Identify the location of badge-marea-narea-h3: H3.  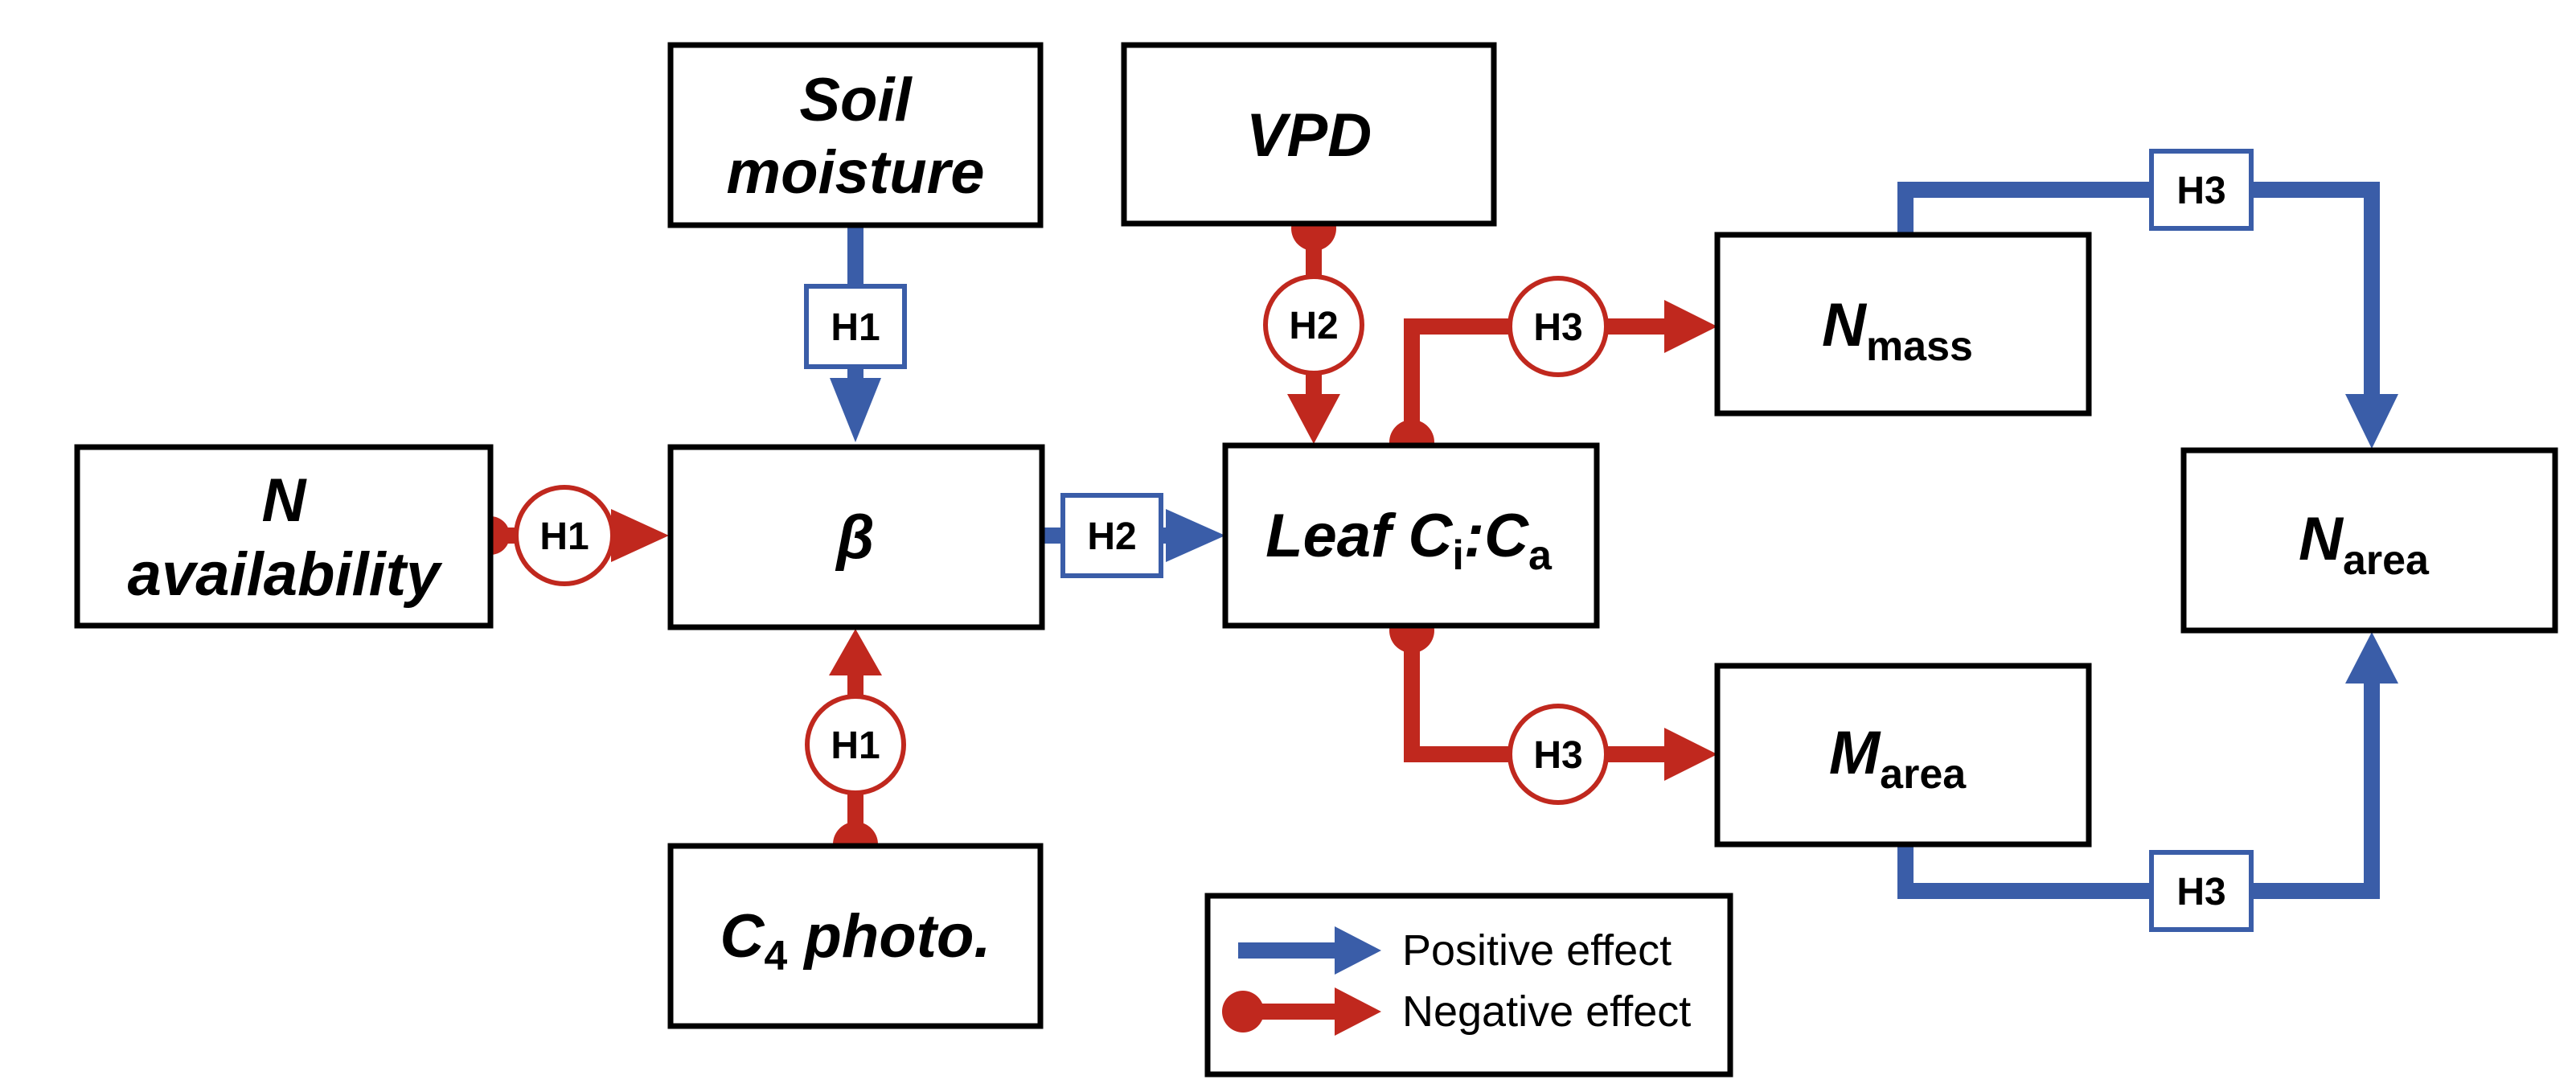
(2201, 891).